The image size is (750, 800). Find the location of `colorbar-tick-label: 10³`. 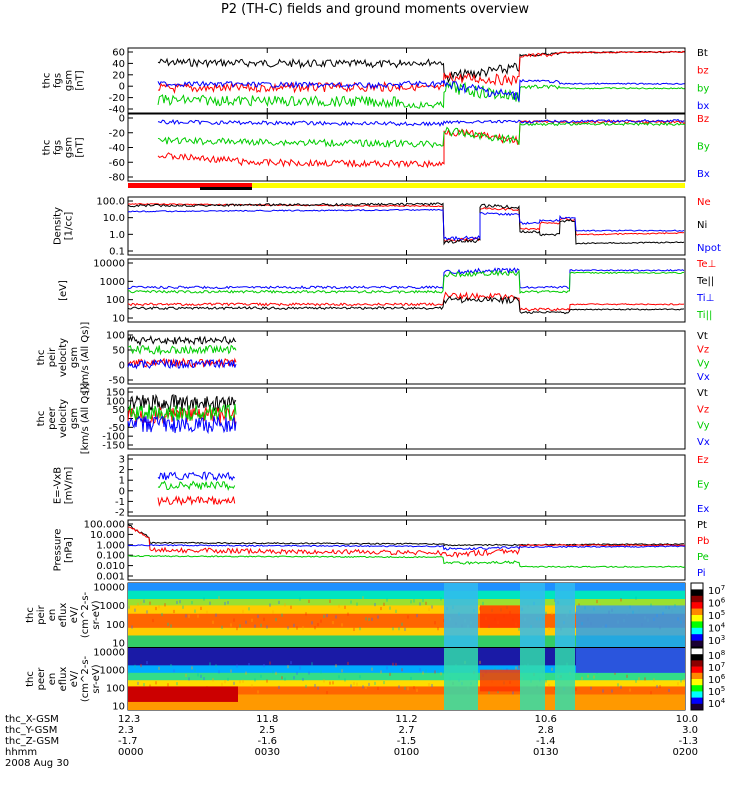

colorbar-tick-label: 10³ is located at coordinates (716, 640).